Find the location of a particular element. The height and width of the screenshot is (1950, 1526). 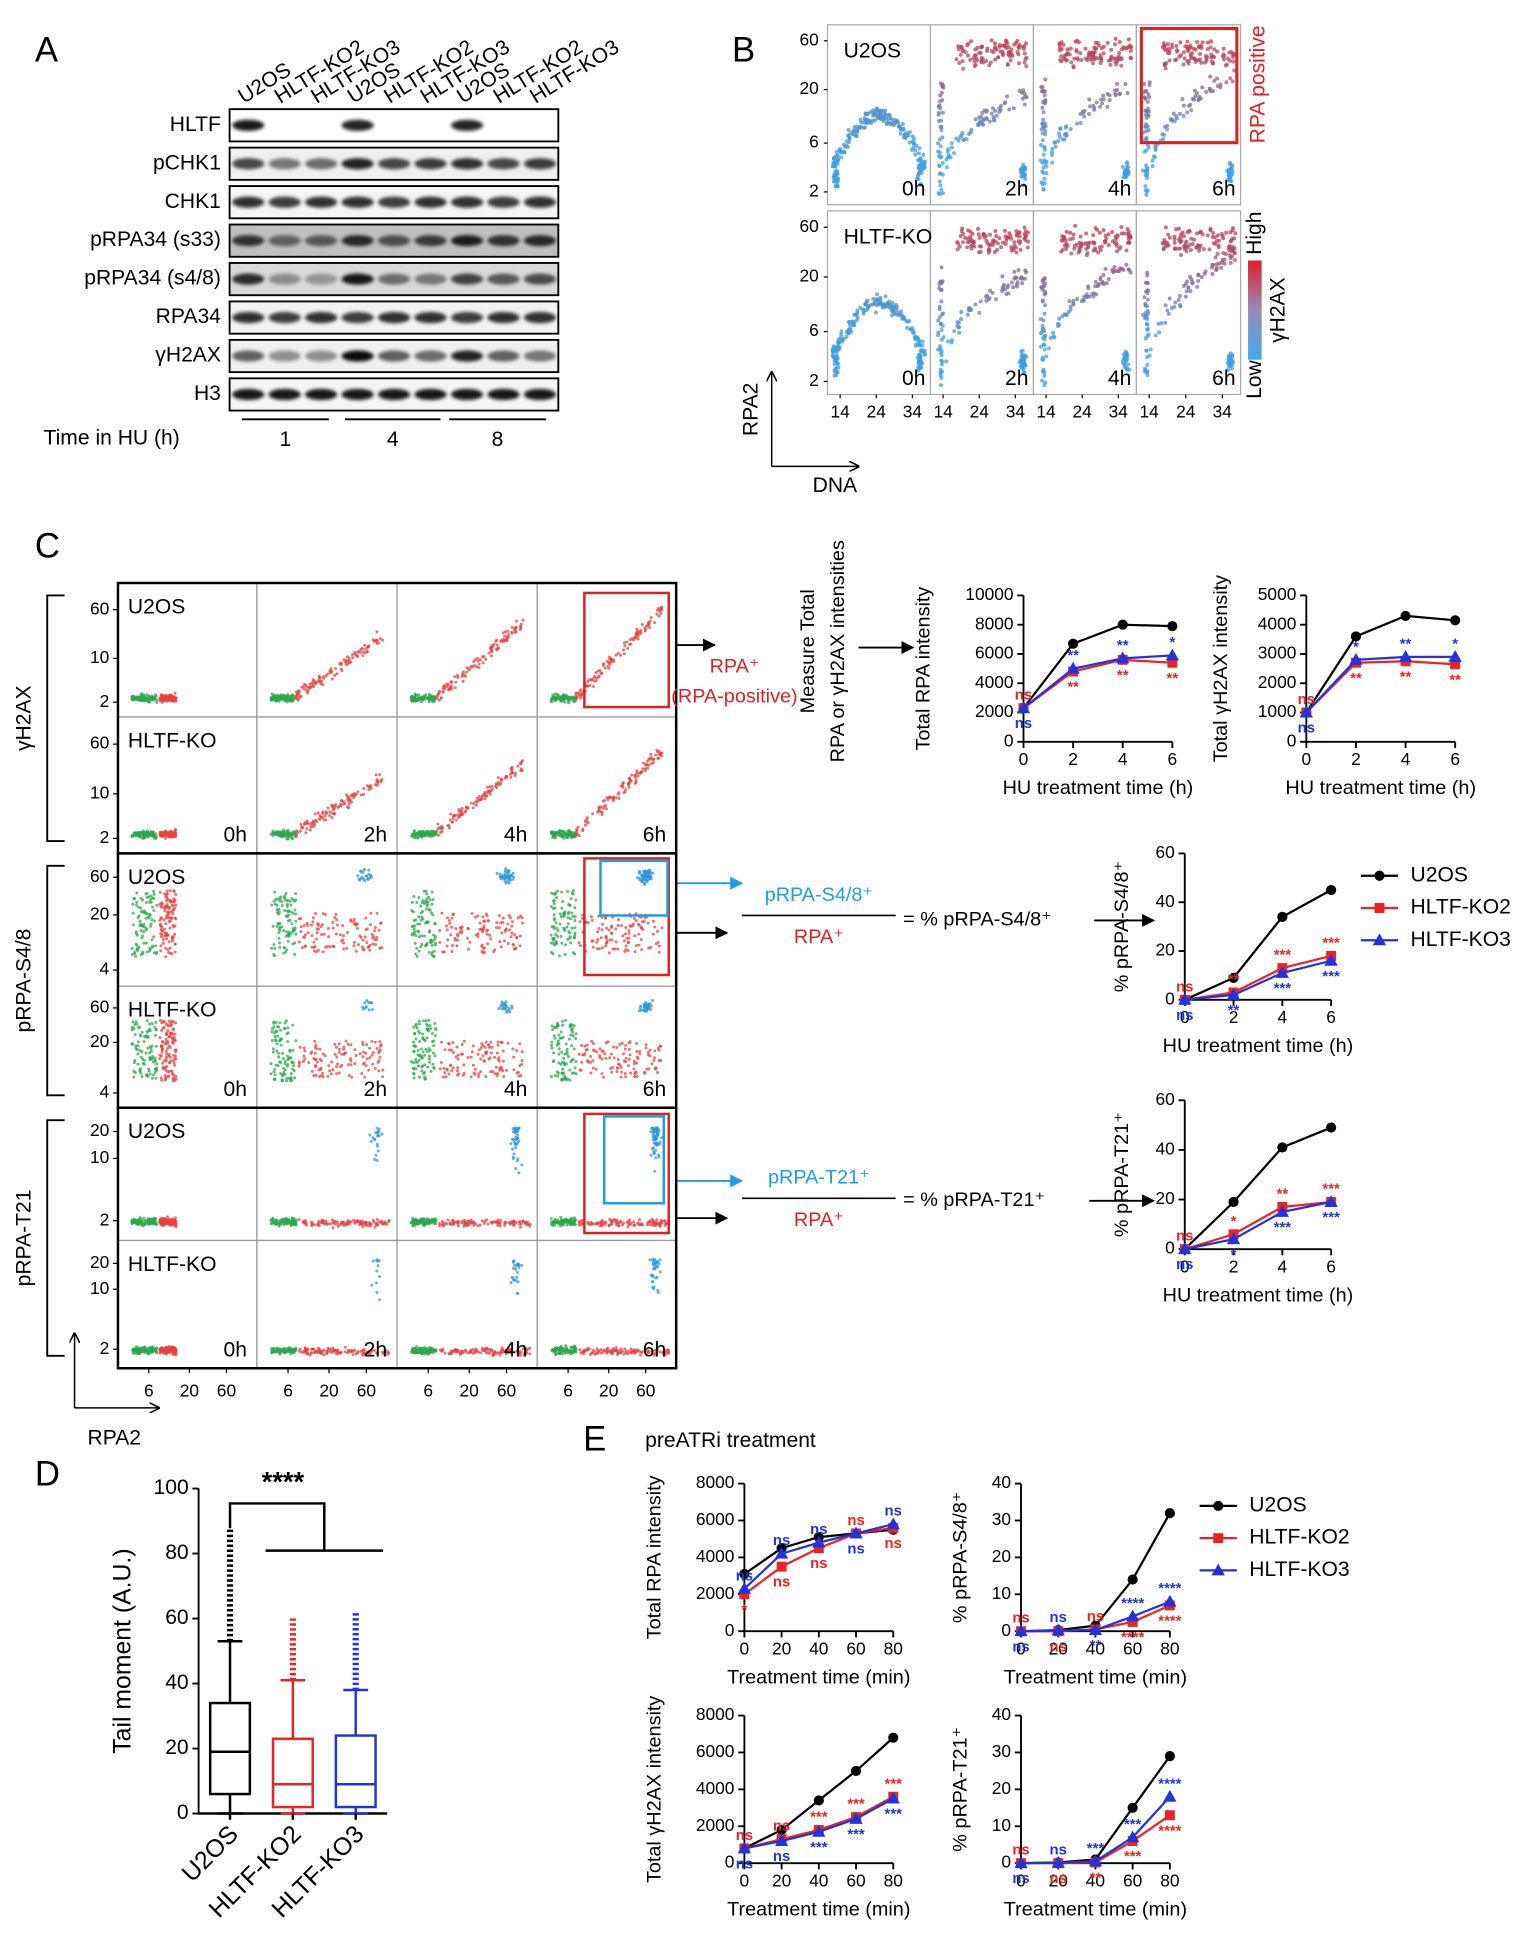

blot-band is located at coordinates (503, 356).